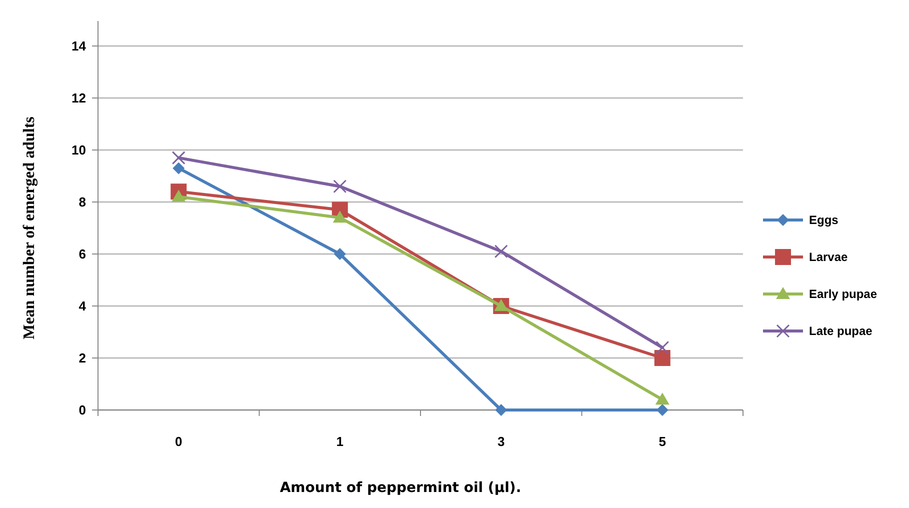 The height and width of the screenshot is (508, 909). I want to click on y-tick-label: 0, so click(82, 410).